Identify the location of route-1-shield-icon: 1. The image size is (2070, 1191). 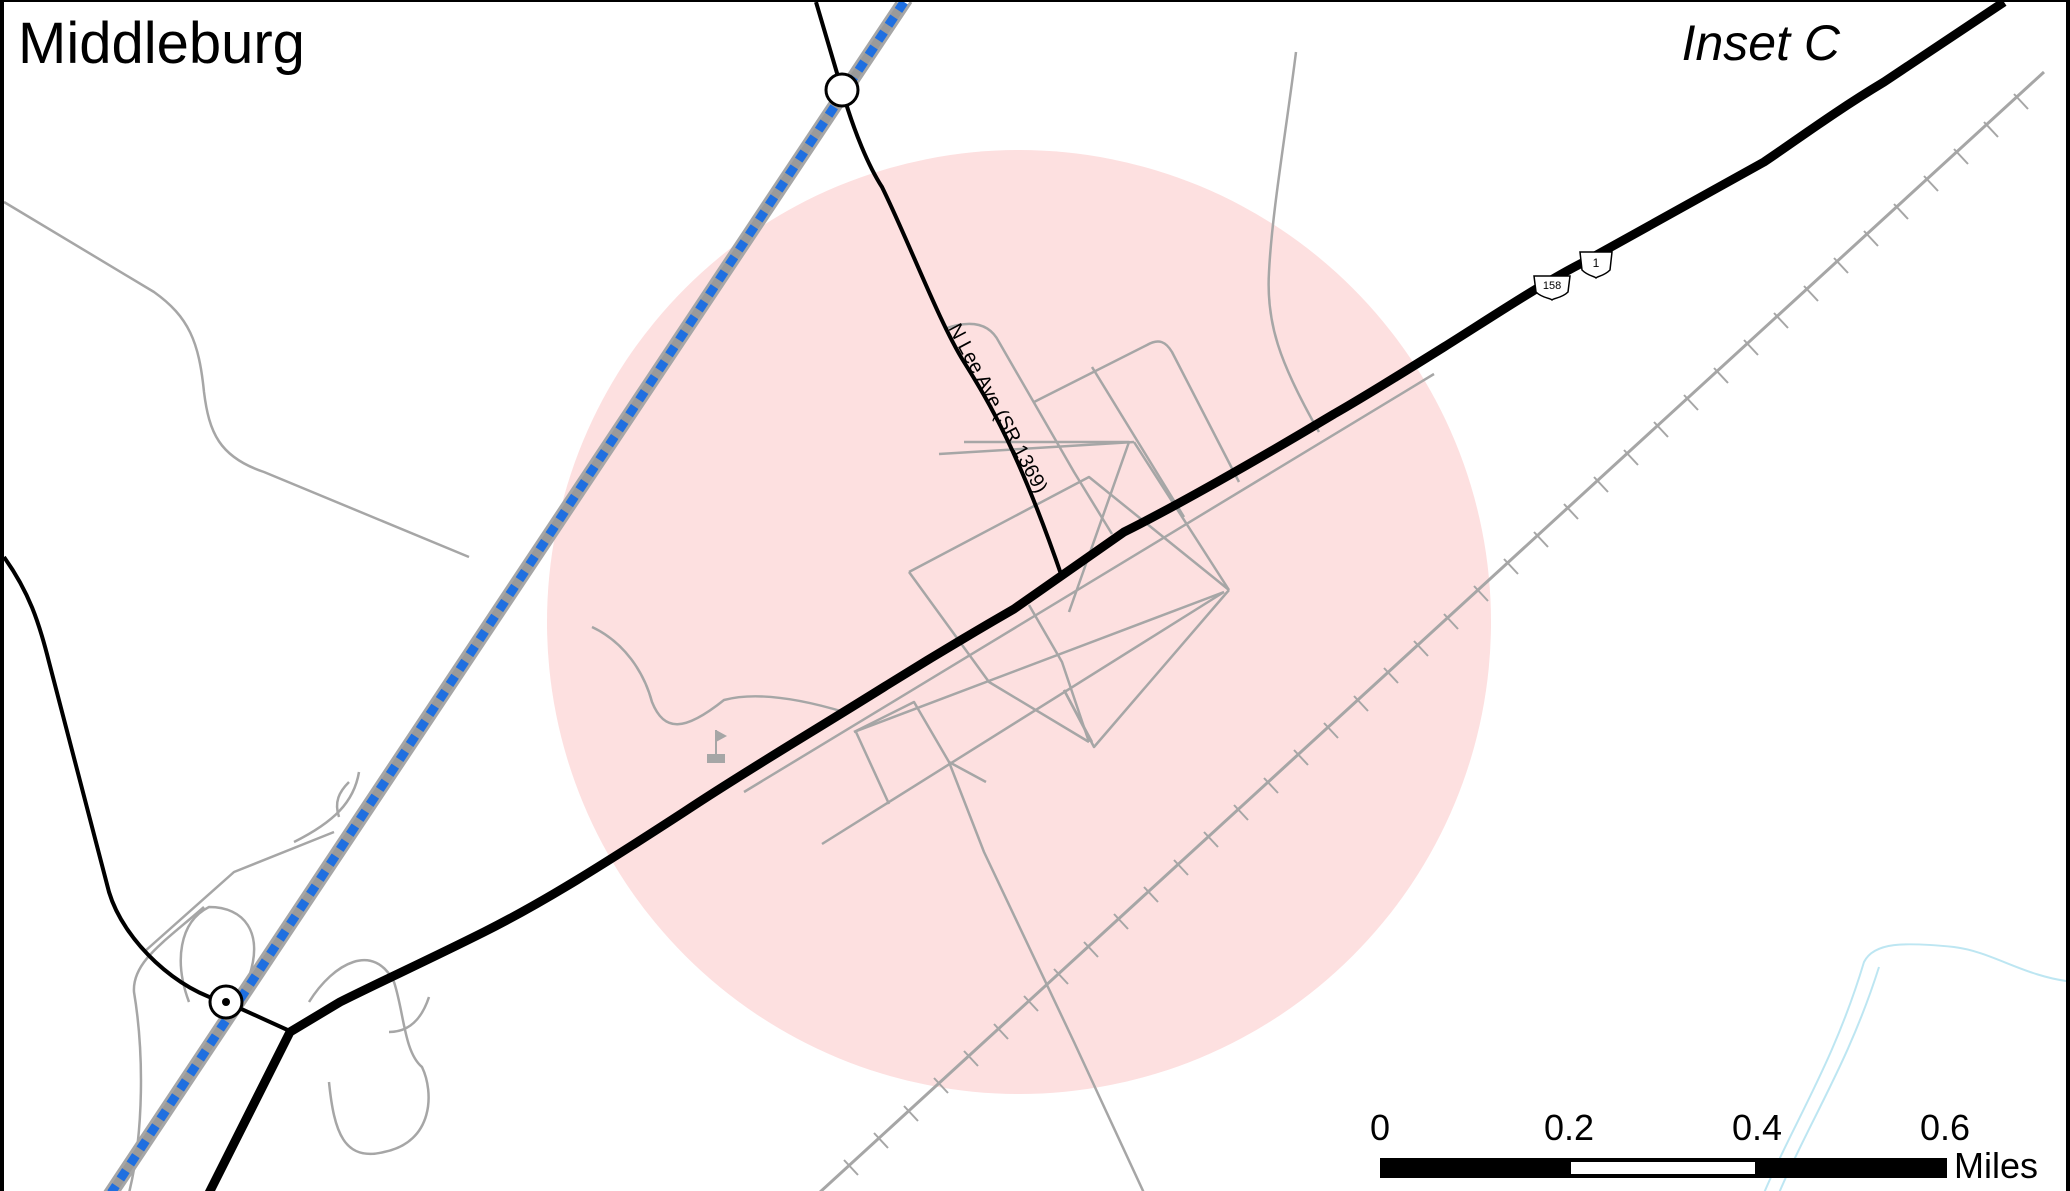
(1596, 265).